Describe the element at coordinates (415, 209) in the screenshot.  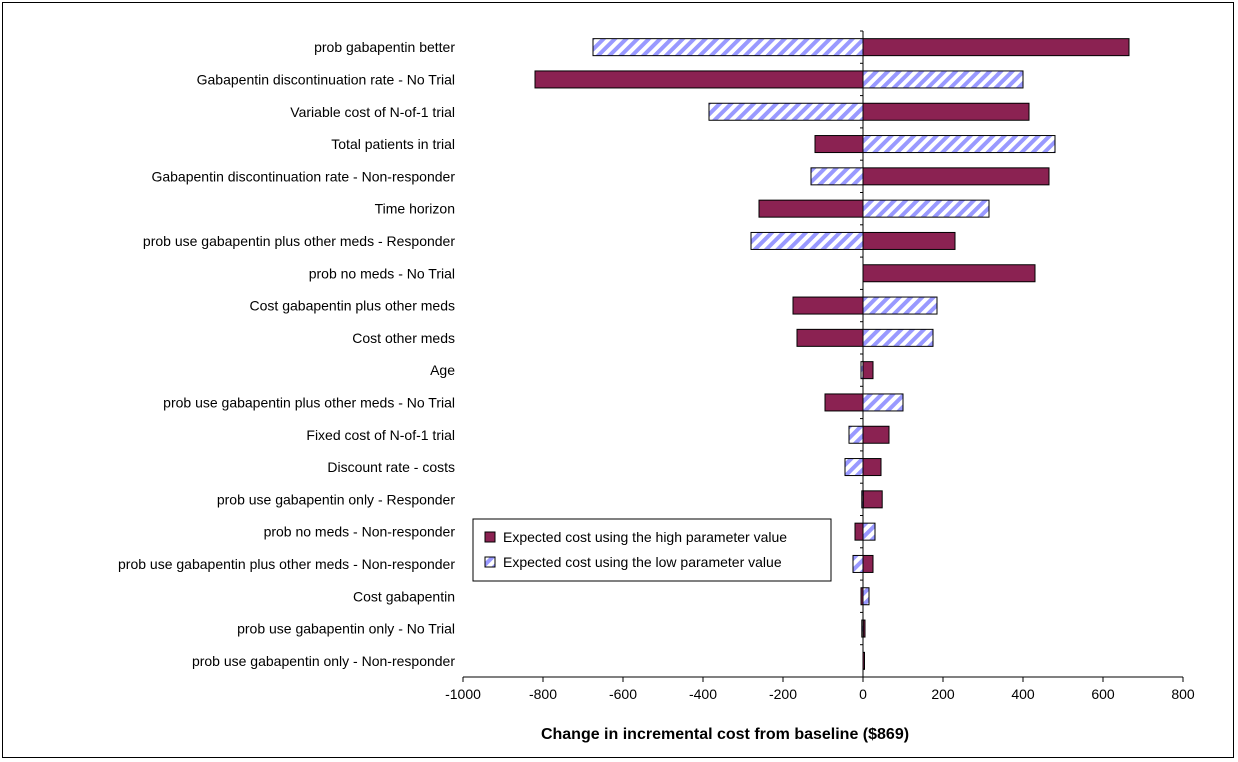
I see `category-label-5: Time horizon` at that location.